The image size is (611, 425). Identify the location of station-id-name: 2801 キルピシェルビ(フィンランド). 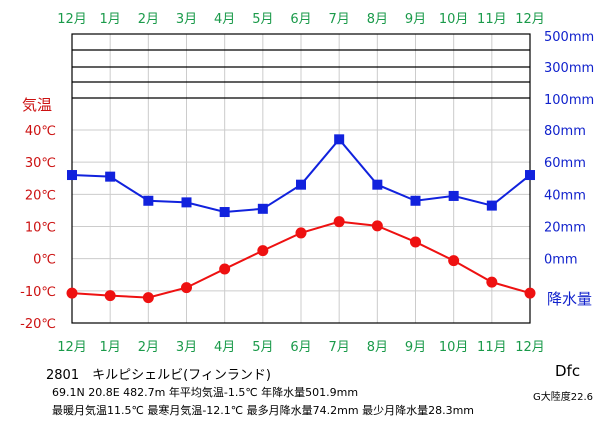
(158, 375).